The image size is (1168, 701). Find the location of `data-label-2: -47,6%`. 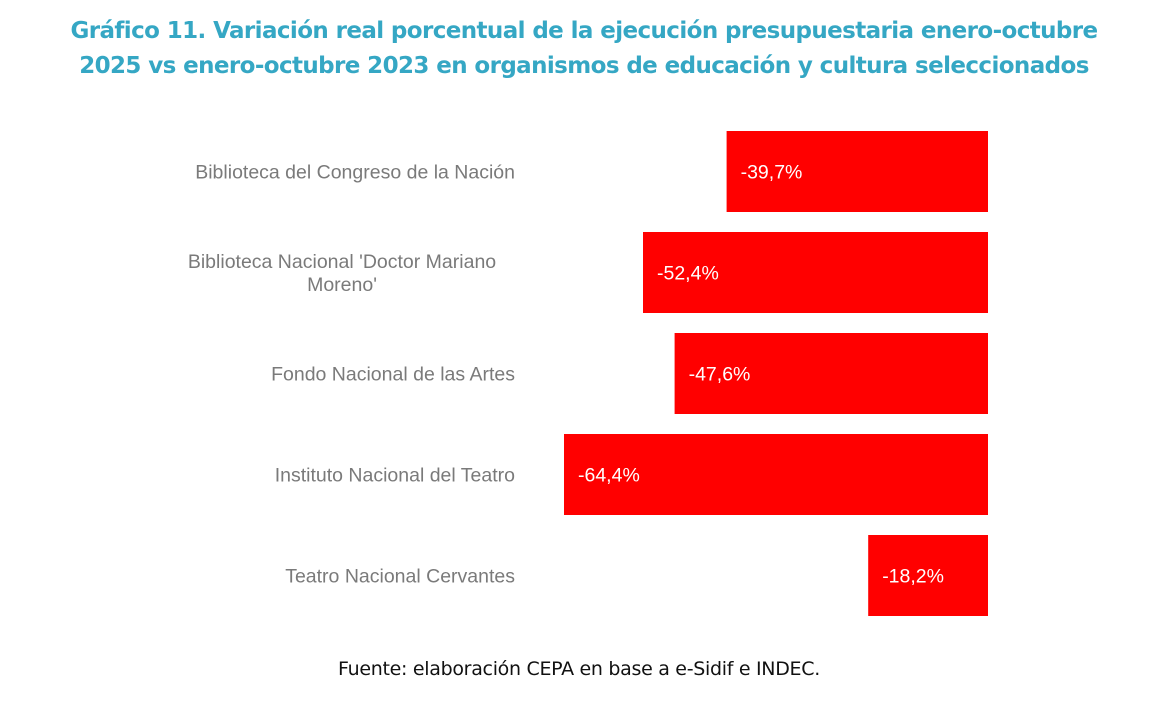

data-label-2: -47,6% is located at coordinates (720, 375).